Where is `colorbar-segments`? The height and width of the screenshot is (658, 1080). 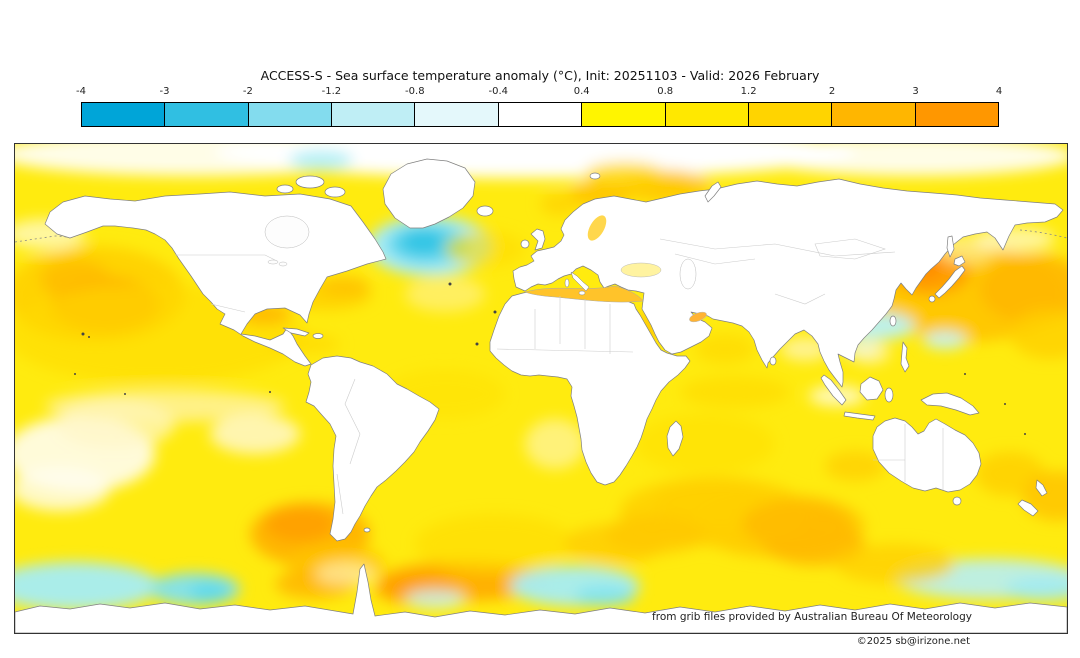 colorbar-segments is located at coordinates (540, 114).